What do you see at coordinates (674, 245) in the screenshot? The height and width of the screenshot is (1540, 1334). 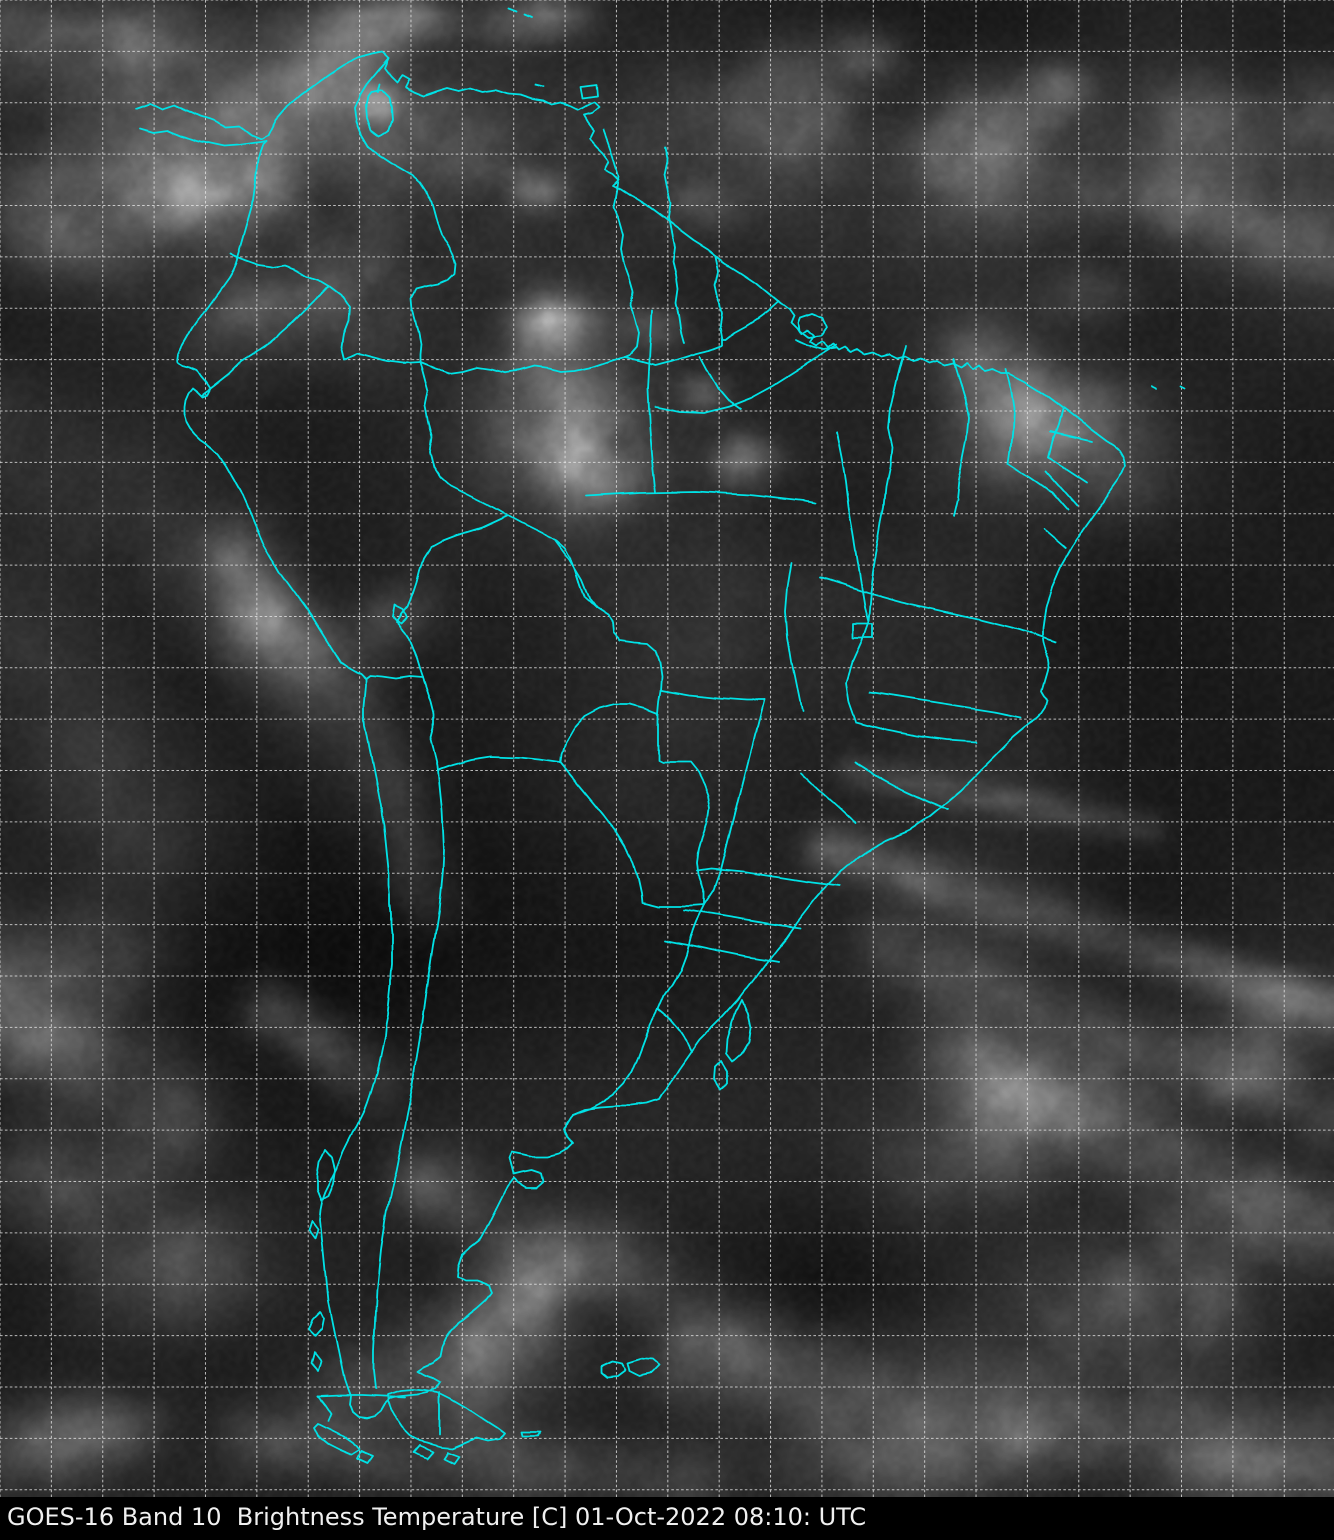 I see `border-guyana-suriname` at bounding box center [674, 245].